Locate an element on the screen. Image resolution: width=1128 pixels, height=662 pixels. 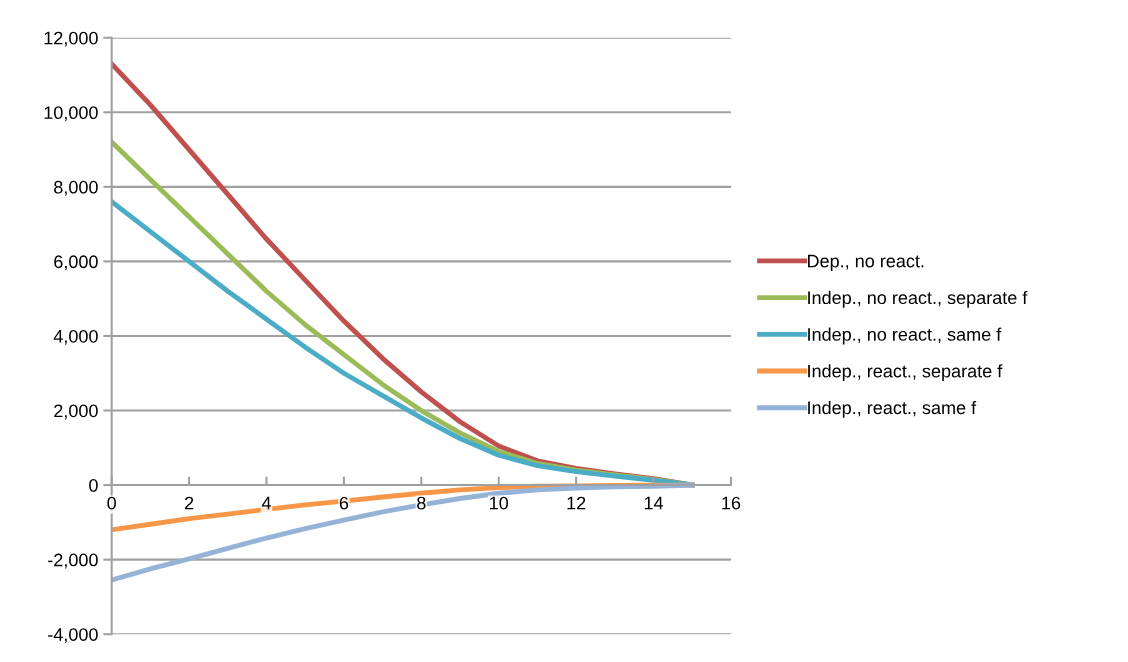
x-tick-label: 14 is located at coordinates (654, 503).